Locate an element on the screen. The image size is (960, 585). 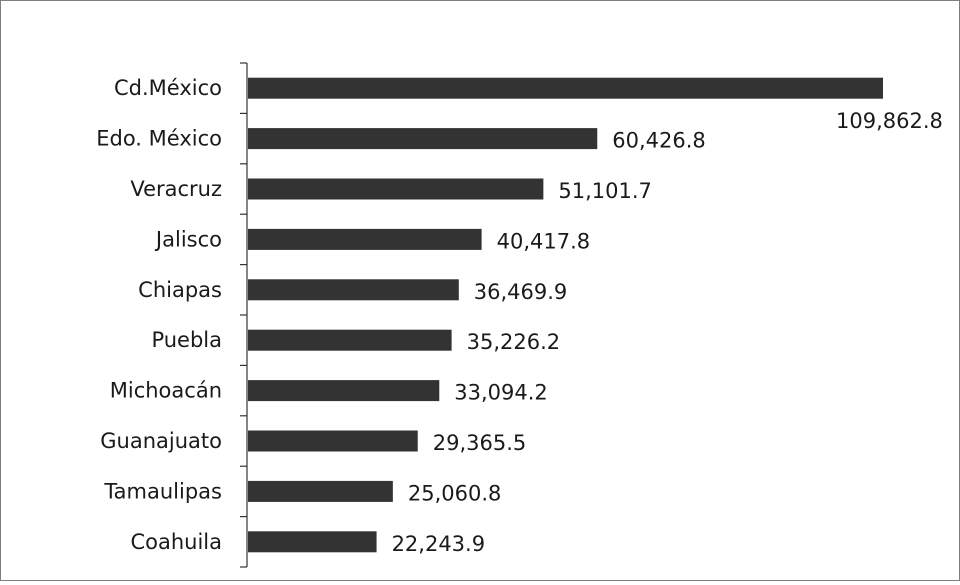
value-label: 22,243.9 is located at coordinates (439, 544).